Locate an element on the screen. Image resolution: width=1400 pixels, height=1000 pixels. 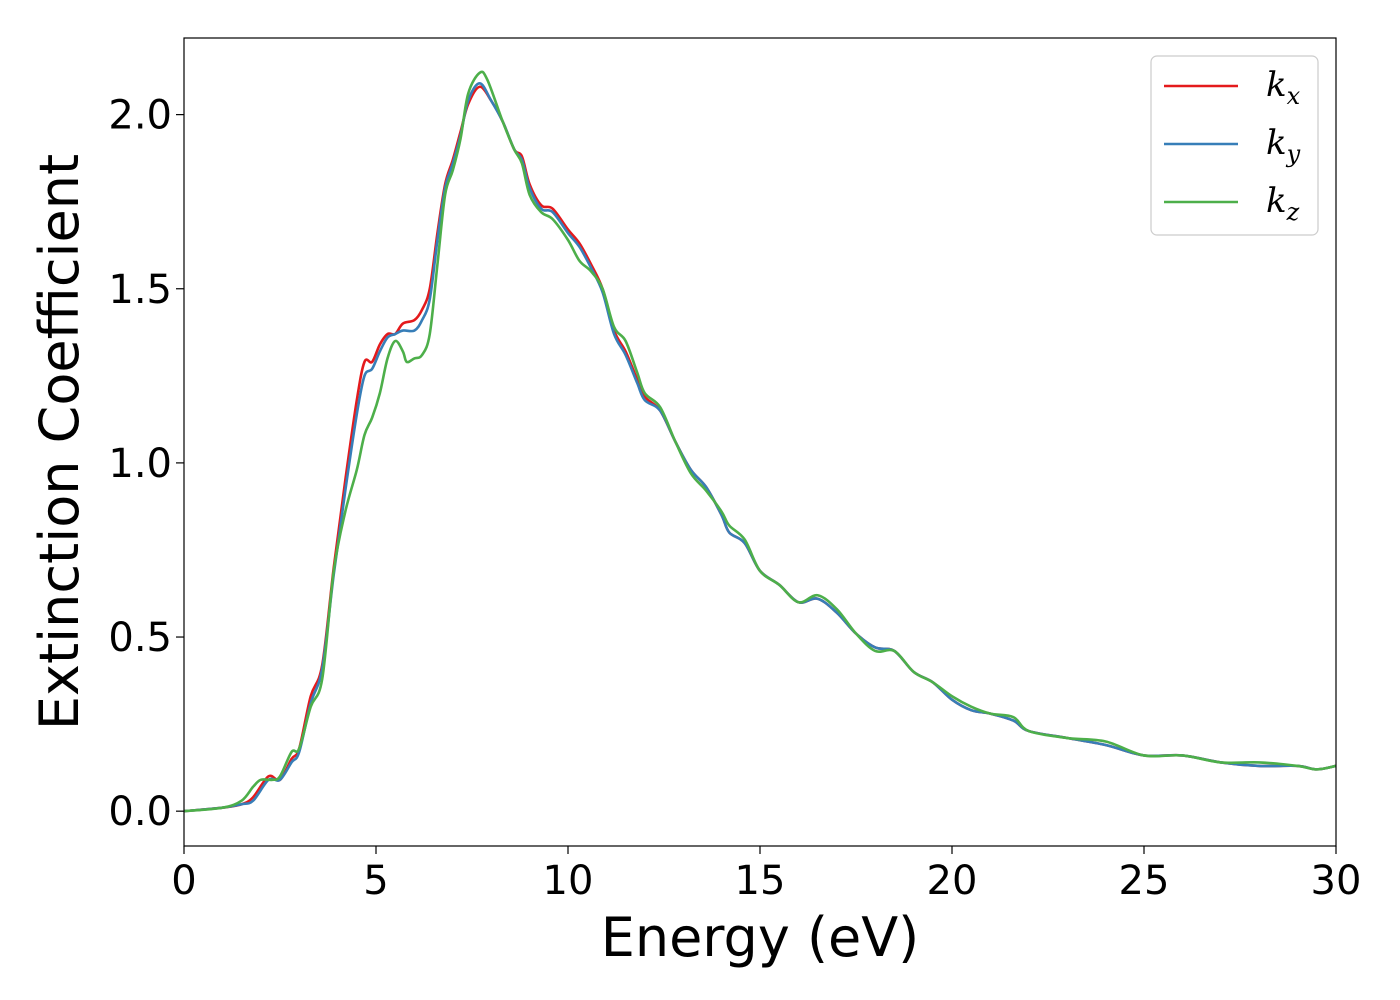
y-tick-label: 1.5 is located at coordinates (140, 290).